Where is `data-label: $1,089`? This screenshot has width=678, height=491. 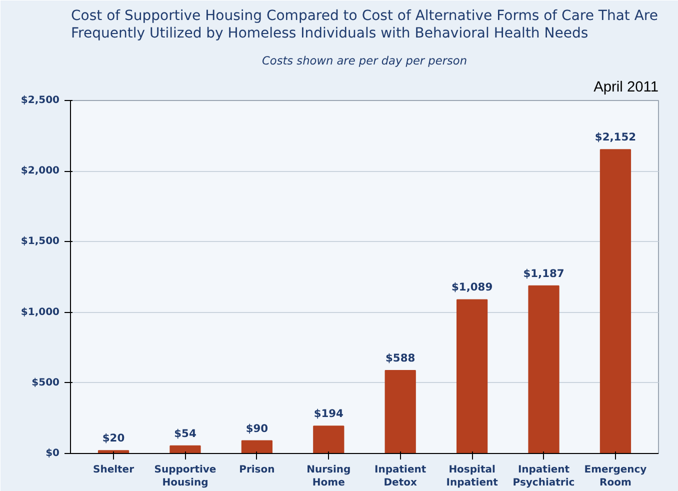 data-label: $1,089 is located at coordinates (472, 287).